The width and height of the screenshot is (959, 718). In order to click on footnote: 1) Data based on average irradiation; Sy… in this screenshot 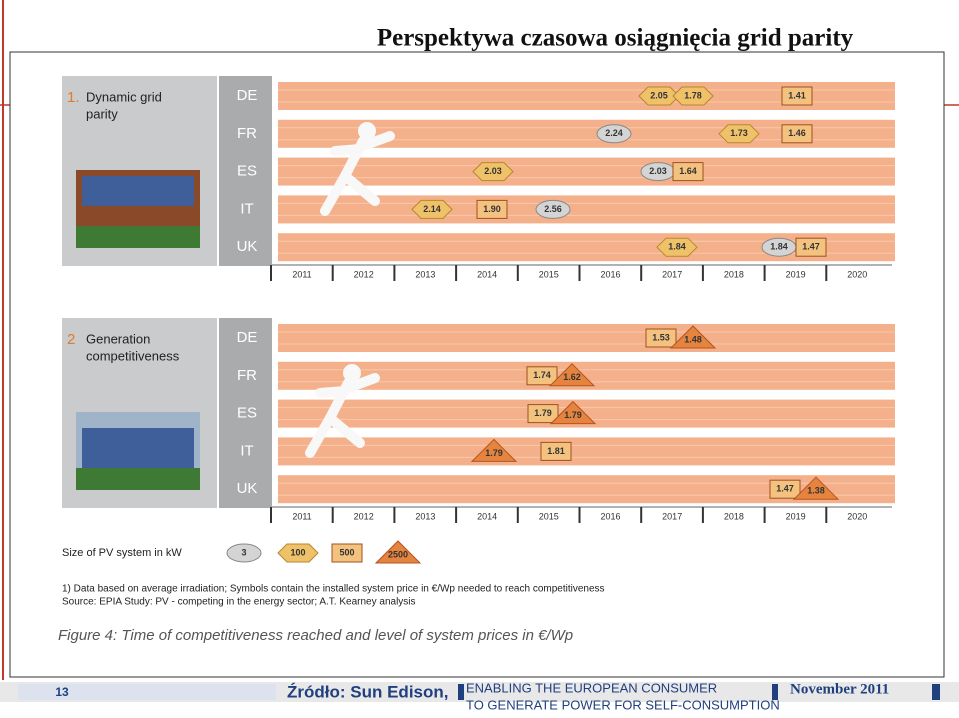, I will do `click(333, 589)`.